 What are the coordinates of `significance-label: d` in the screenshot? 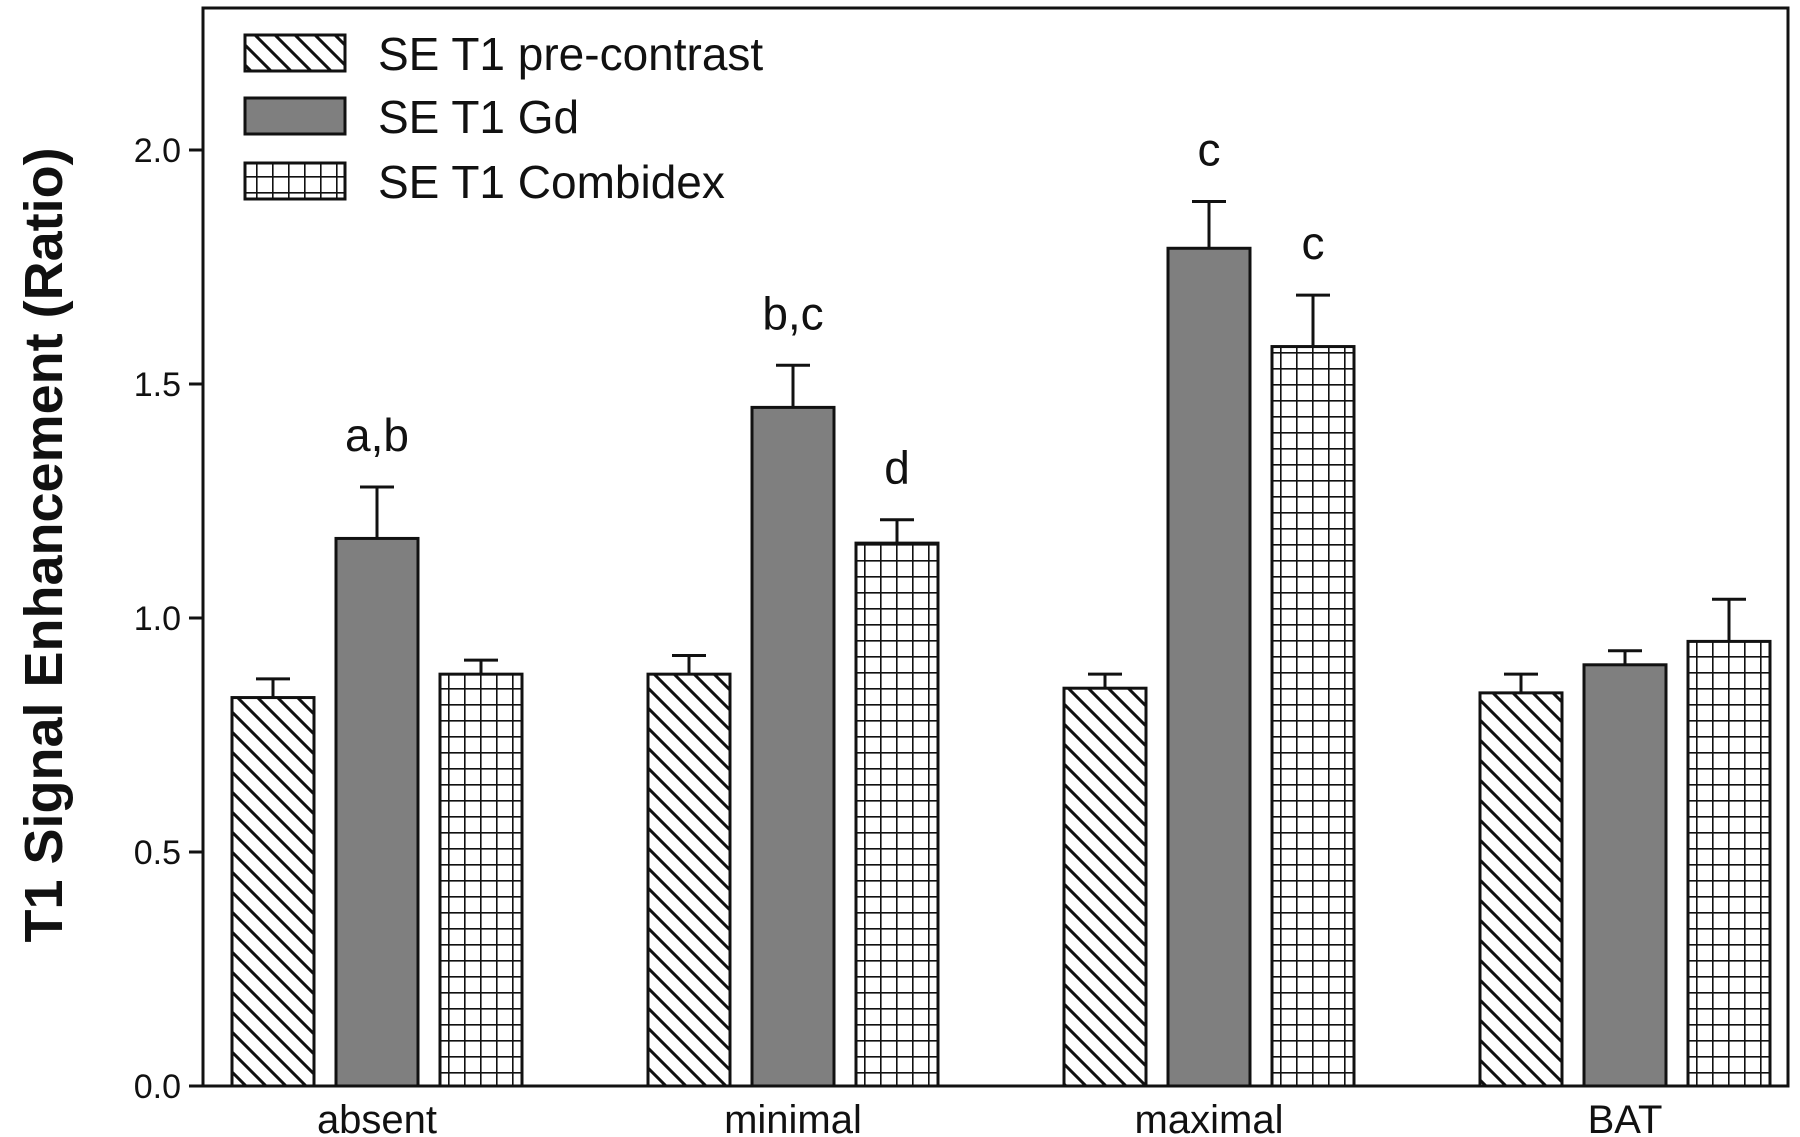 It's located at (897, 468).